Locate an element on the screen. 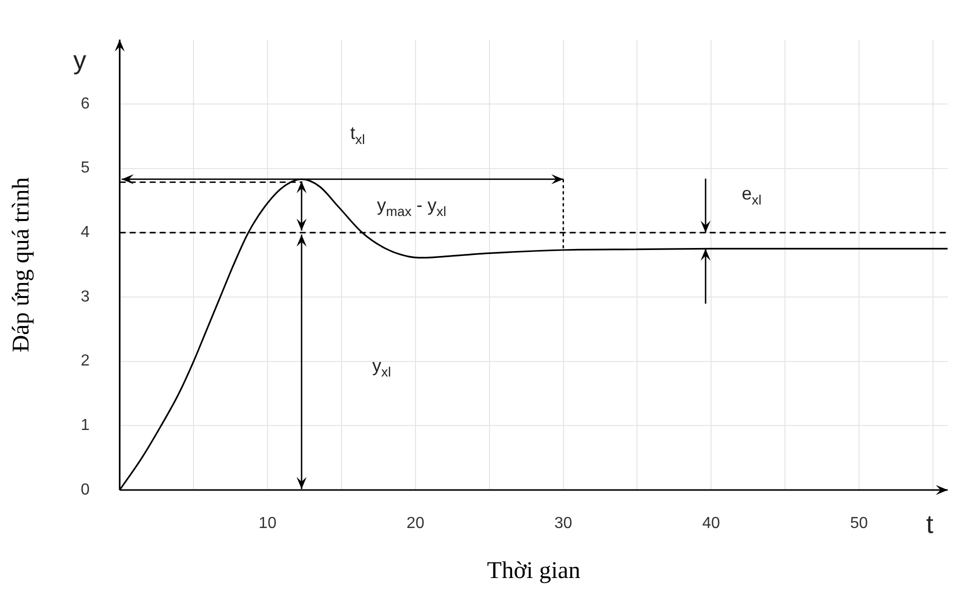  x-tick-label: 30 is located at coordinates (563, 523).